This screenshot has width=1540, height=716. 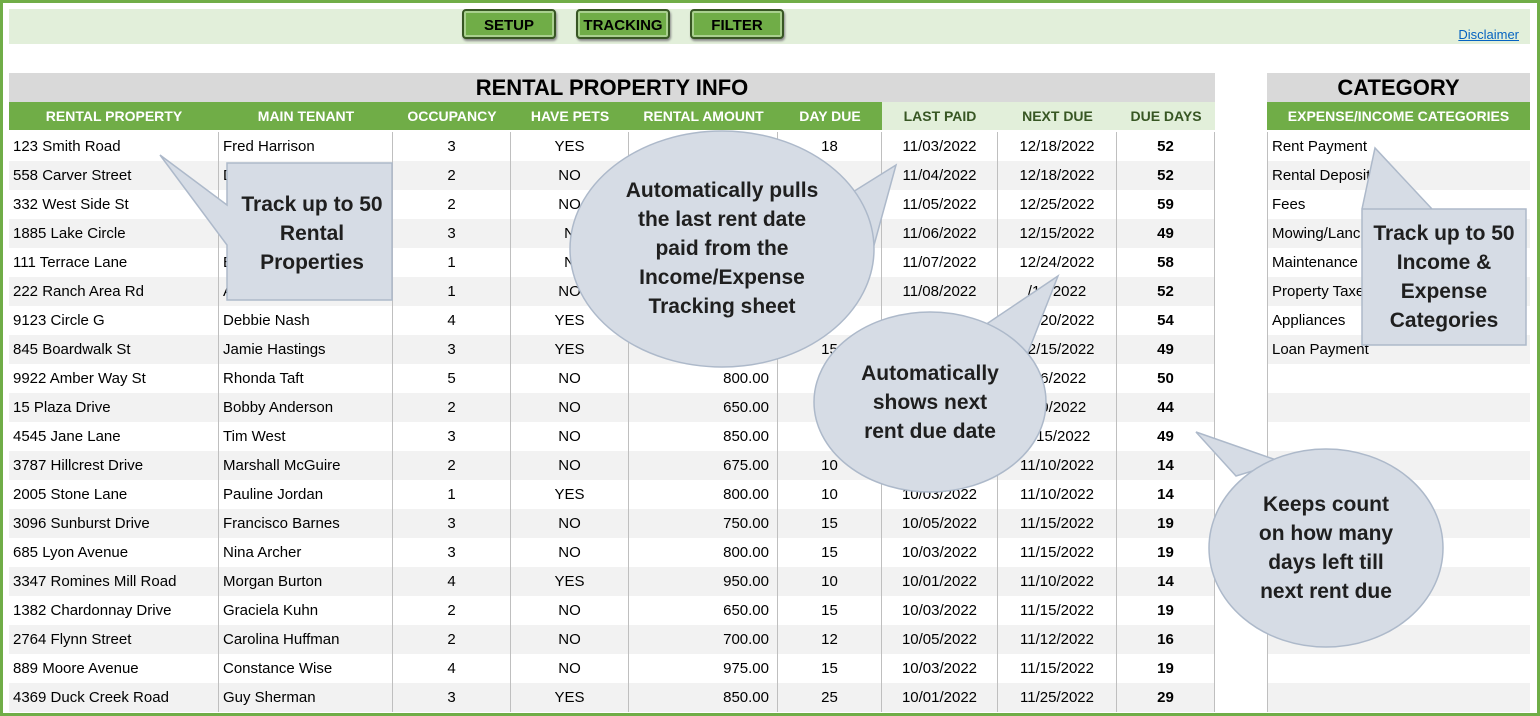 I want to click on category-item: Rental Deposit, so click(x=1398, y=175).